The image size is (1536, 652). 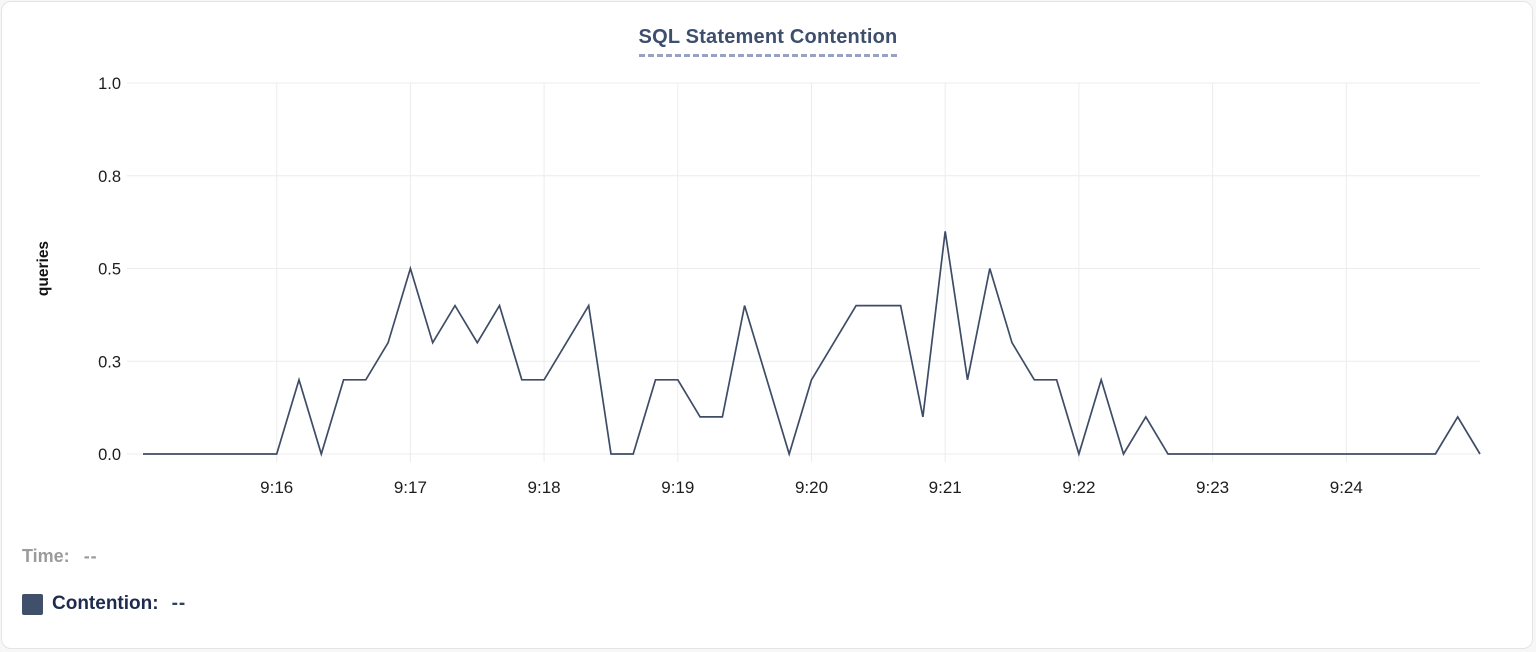 What do you see at coordinates (109, 84) in the screenshot?
I see `y-tick-label: 1.0` at bounding box center [109, 84].